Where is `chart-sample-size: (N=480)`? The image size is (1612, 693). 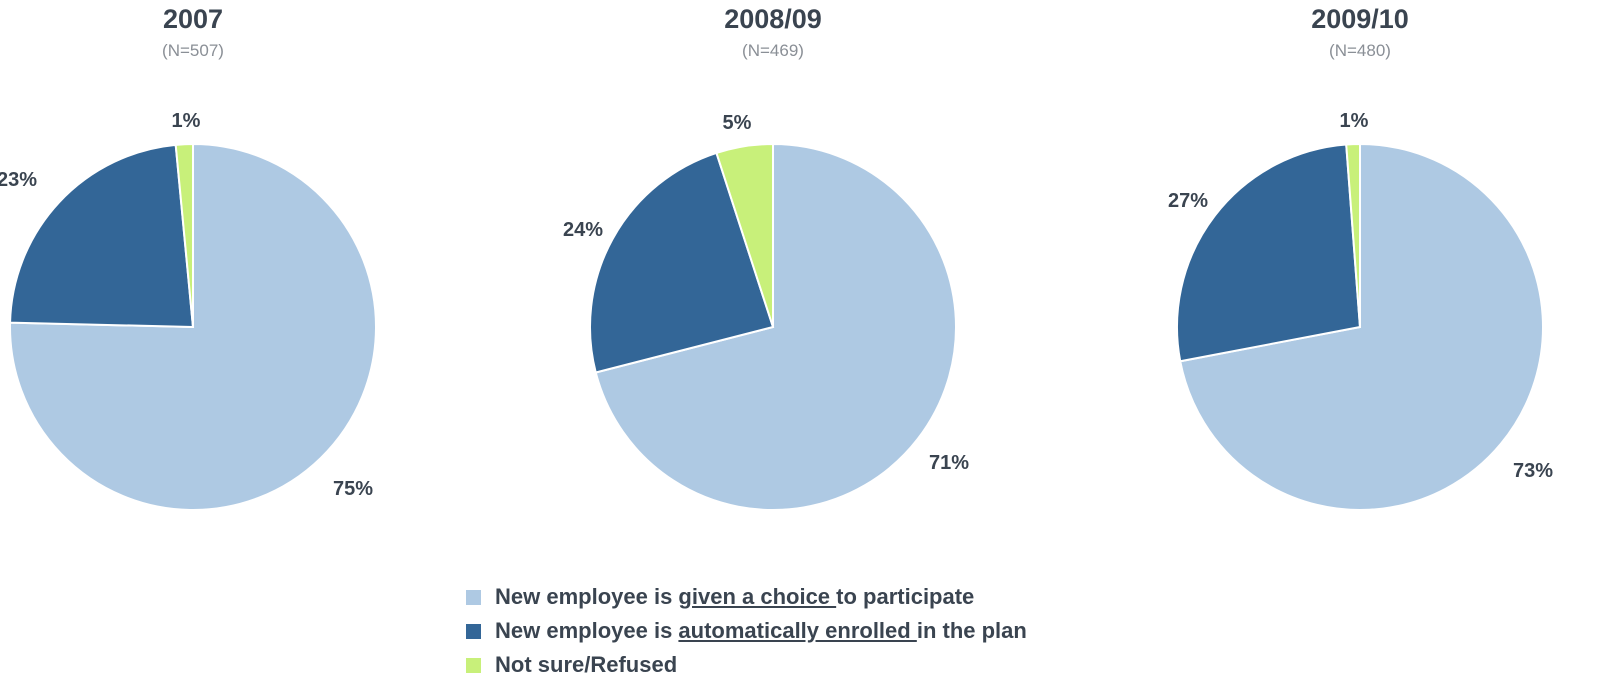 chart-sample-size: (N=480) is located at coordinates (1360, 50).